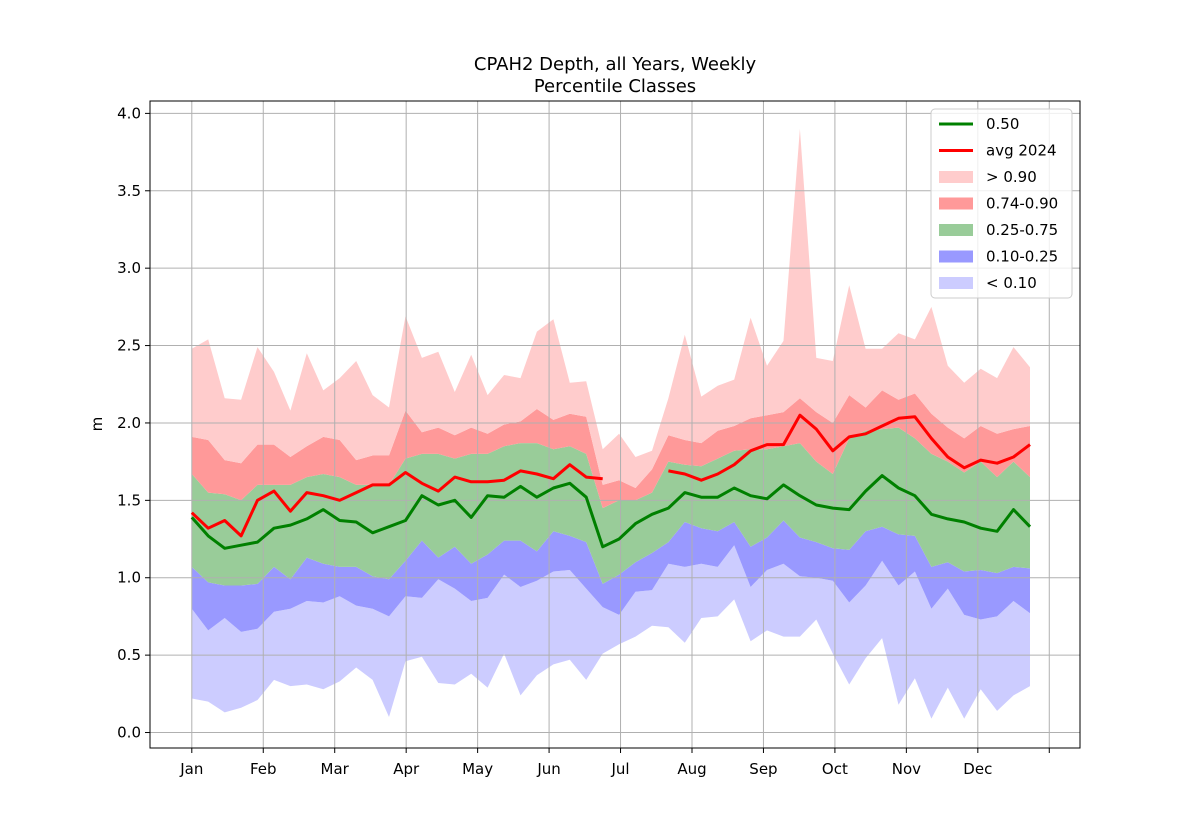  I want to click on y-tick-label: 3.0, so click(129, 268).